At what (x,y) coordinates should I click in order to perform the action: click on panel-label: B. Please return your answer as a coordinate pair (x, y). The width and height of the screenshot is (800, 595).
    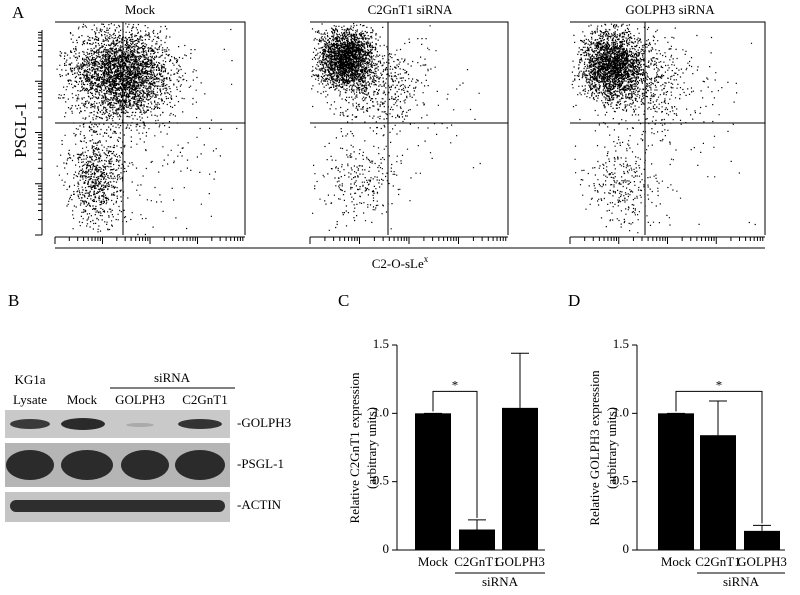
    Looking at the image, I should click on (13, 300).